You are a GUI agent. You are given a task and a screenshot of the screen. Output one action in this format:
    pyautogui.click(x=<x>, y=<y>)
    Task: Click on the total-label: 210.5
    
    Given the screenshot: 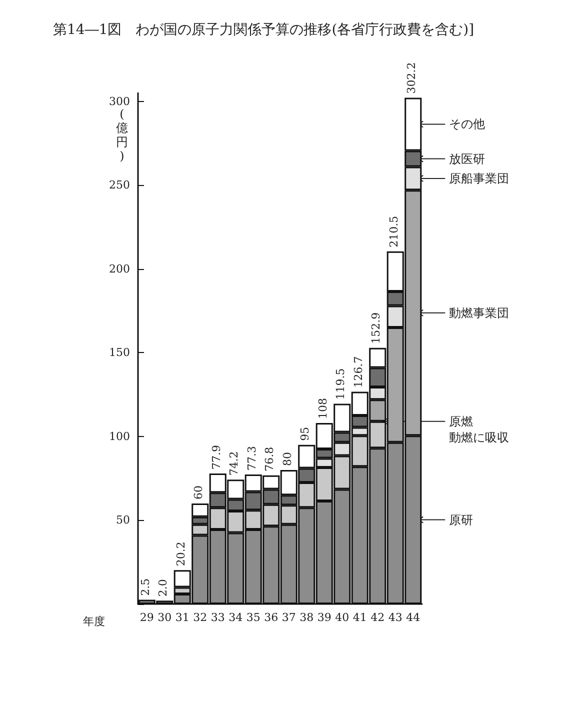 What is the action you would take?
    pyautogui.click(x=393, y=232)
    